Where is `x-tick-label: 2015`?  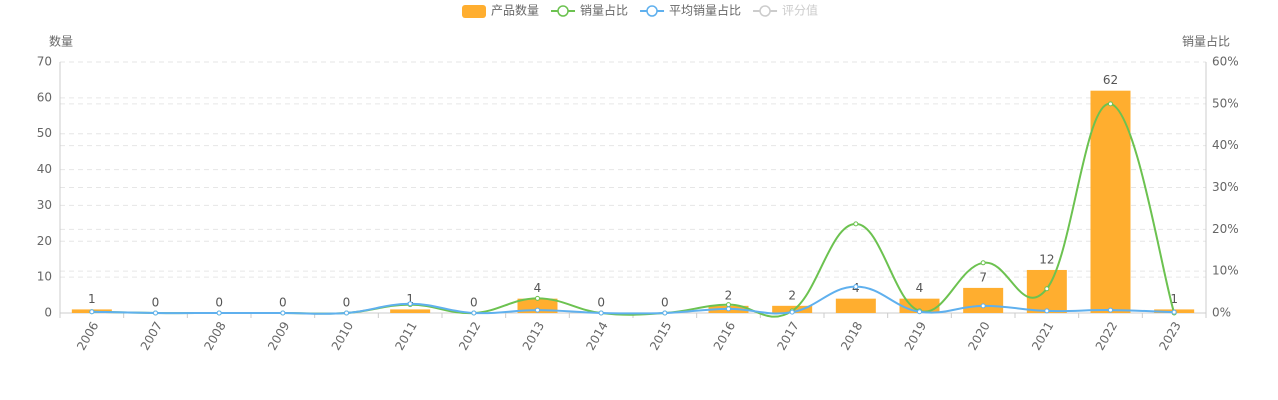 x-tick-label: 2015 is located at coordinates (660, 335).